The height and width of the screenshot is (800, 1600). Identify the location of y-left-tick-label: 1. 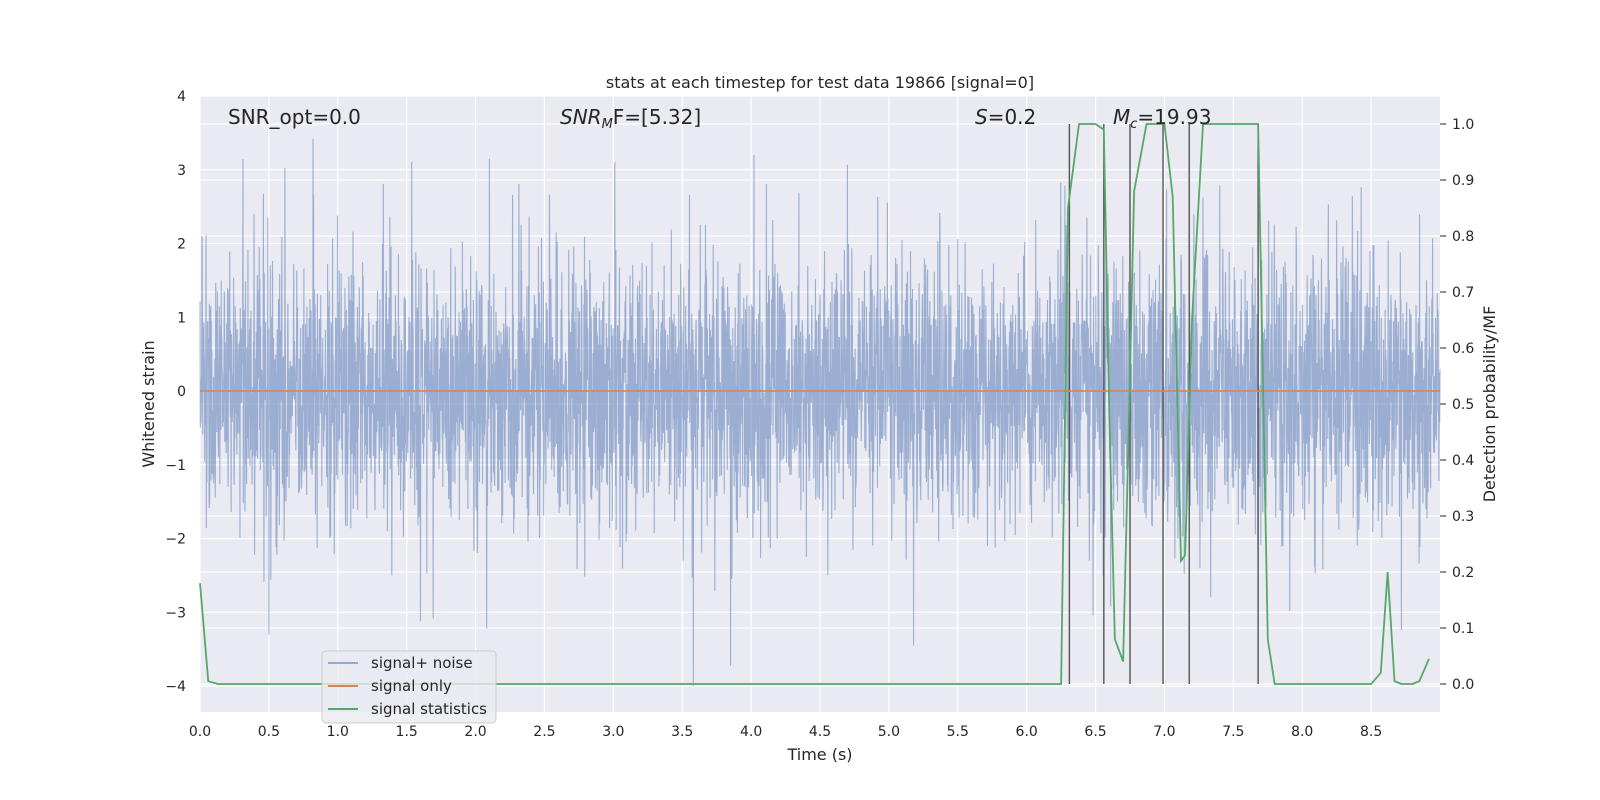
(181, 318).